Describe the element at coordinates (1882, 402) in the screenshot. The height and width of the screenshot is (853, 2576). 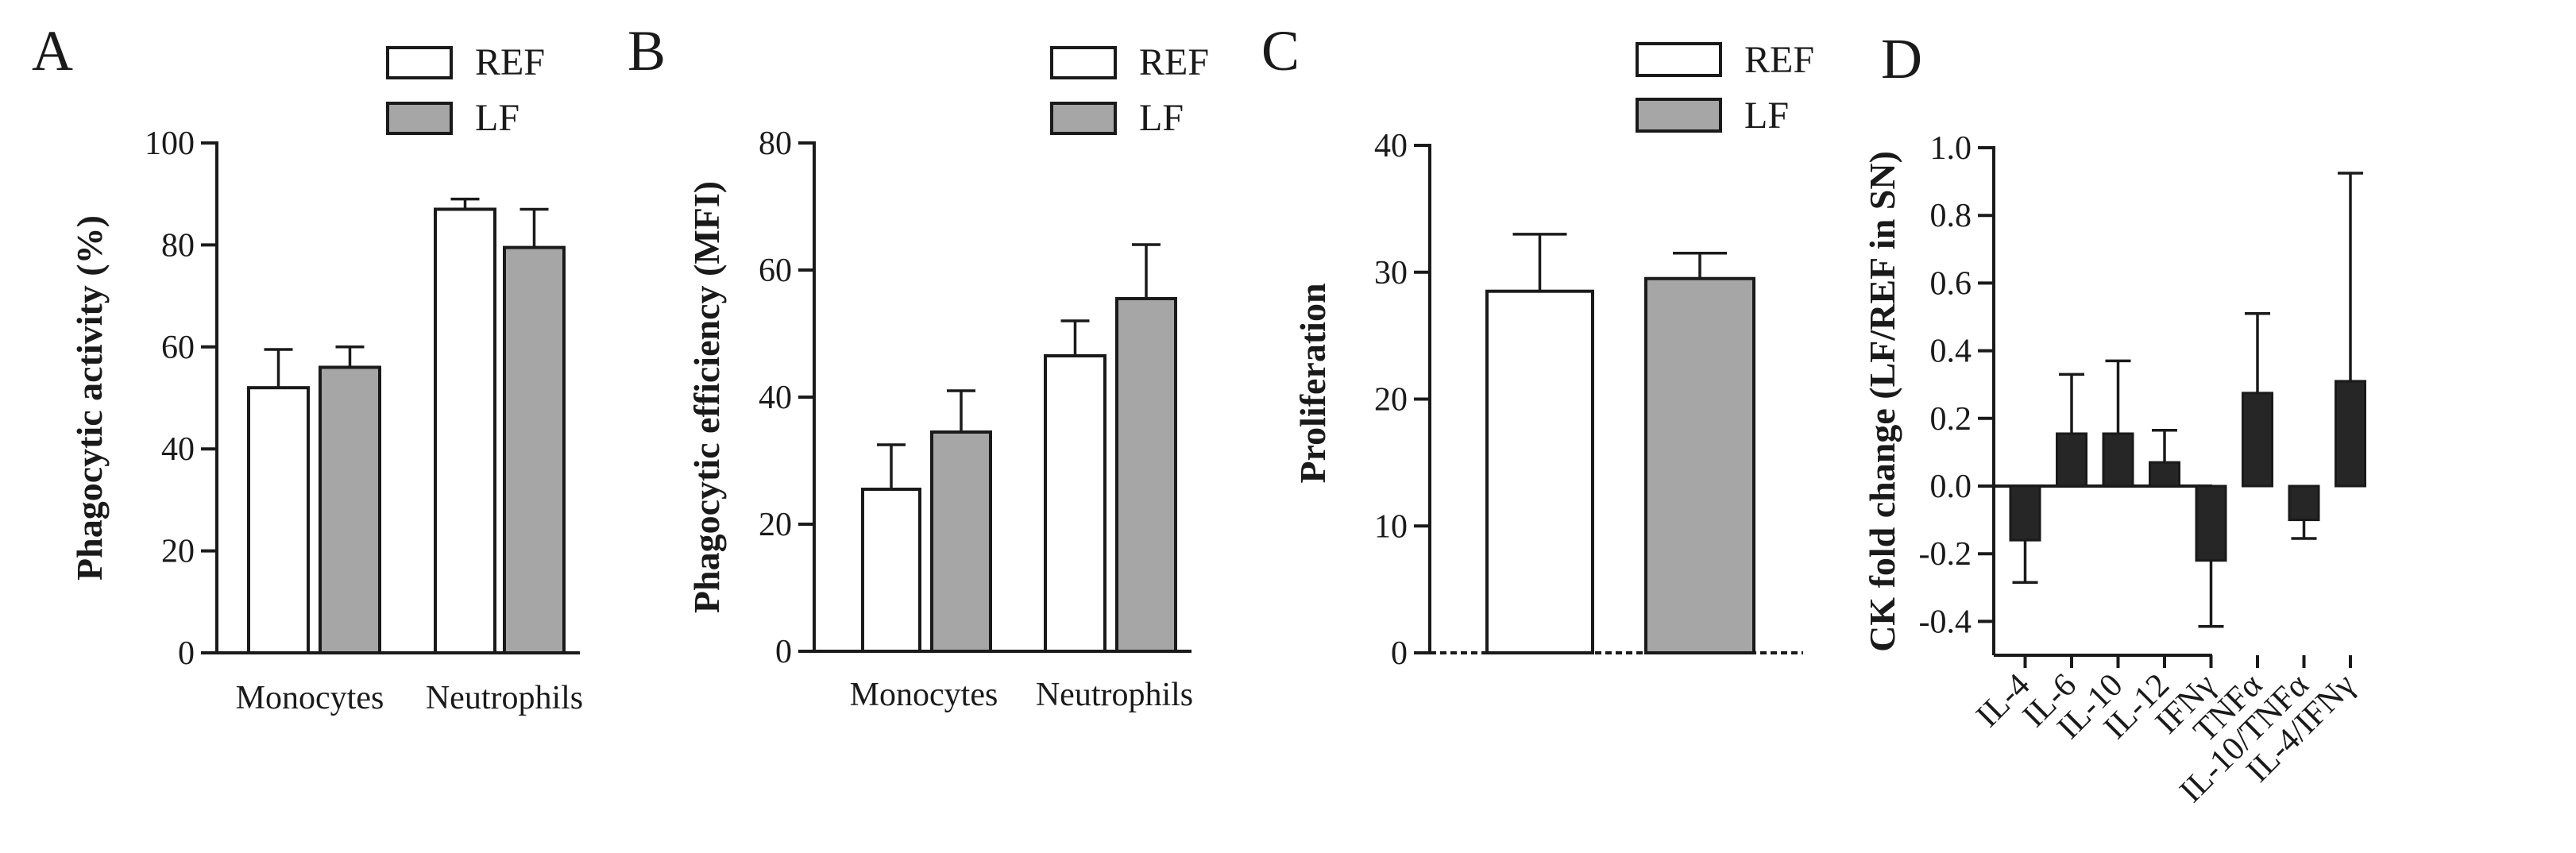
I see `panel-d-y-axis-title: CK fold change (LF/REF in SN)` at that location.